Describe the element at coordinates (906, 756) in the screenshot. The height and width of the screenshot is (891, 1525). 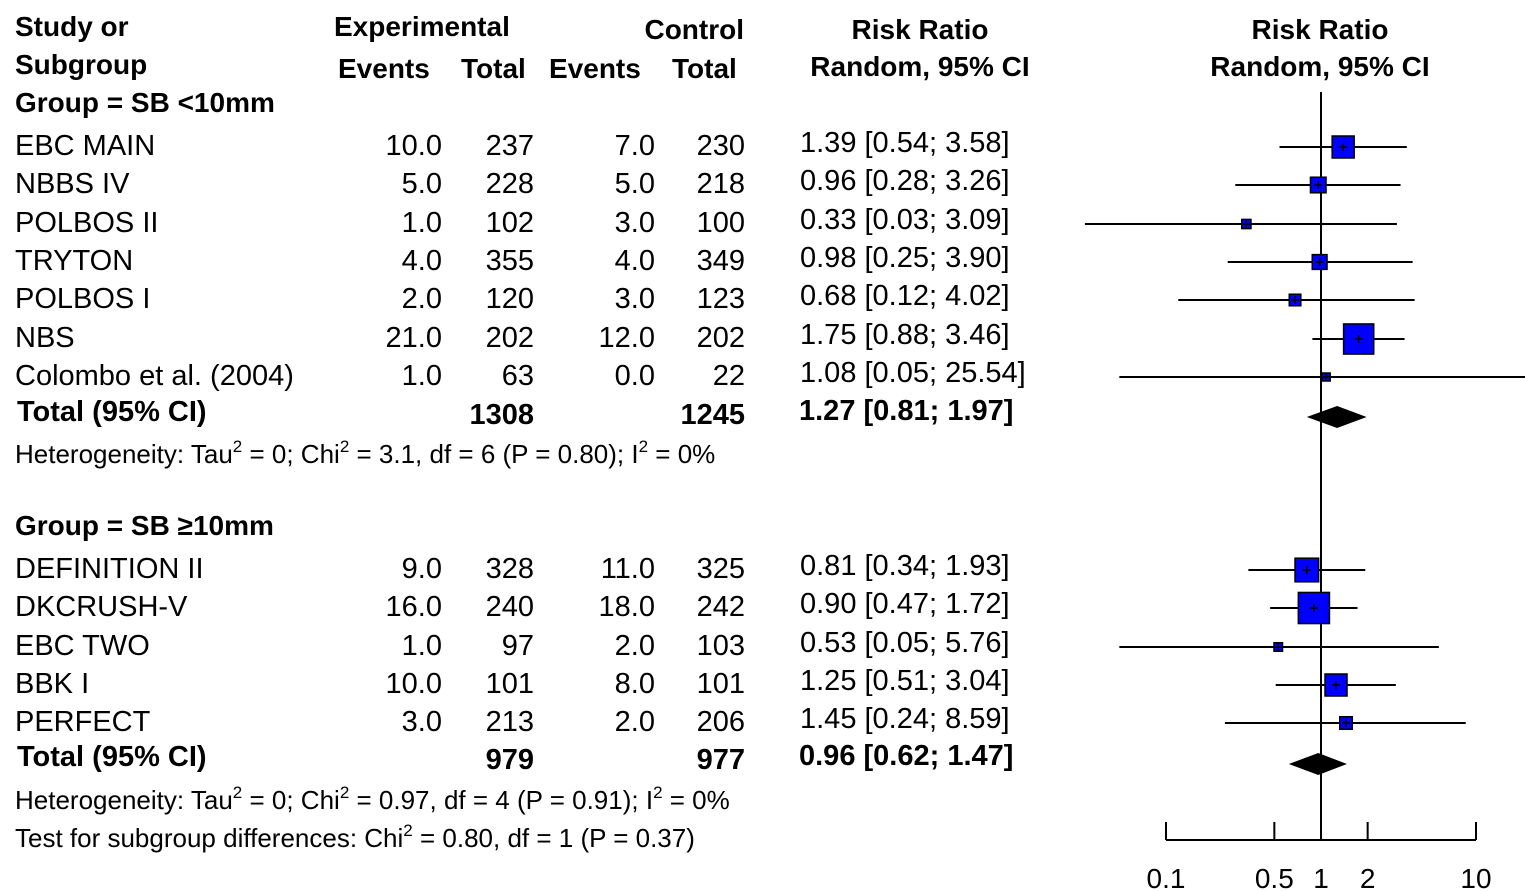
I see `total-rr: 0.96 [0.62; 1.47]` at that location.